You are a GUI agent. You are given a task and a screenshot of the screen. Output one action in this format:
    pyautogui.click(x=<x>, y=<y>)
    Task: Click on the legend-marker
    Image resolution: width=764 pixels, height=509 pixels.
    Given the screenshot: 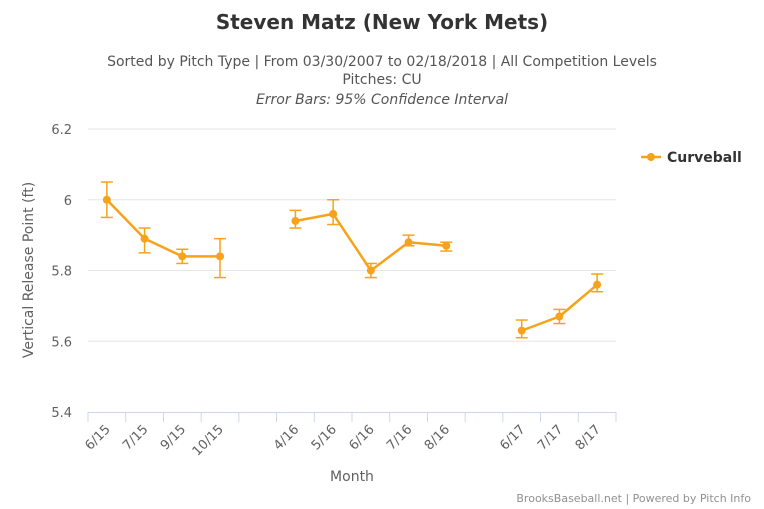 What is the action you would take?
    pyautogui.click(x=651, y=157)
    